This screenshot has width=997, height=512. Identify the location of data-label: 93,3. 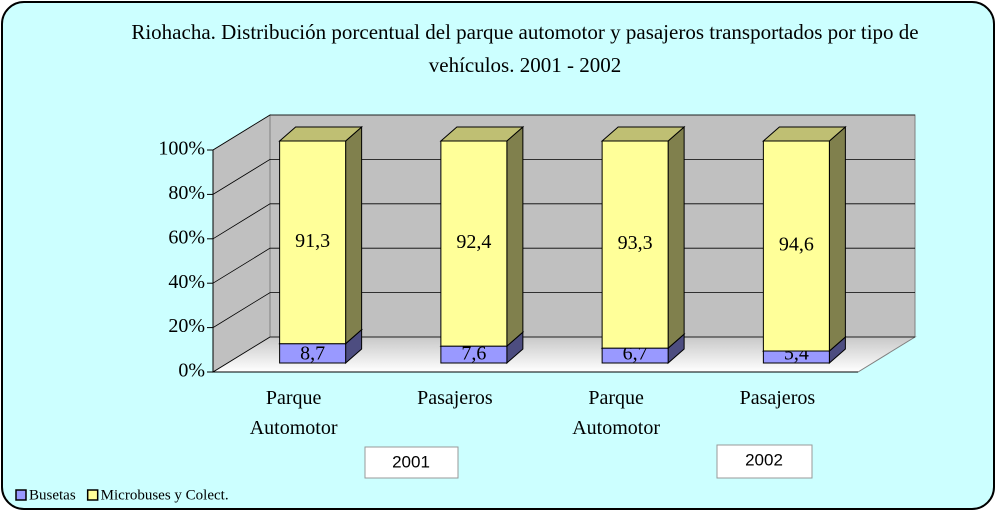
(635, 243).